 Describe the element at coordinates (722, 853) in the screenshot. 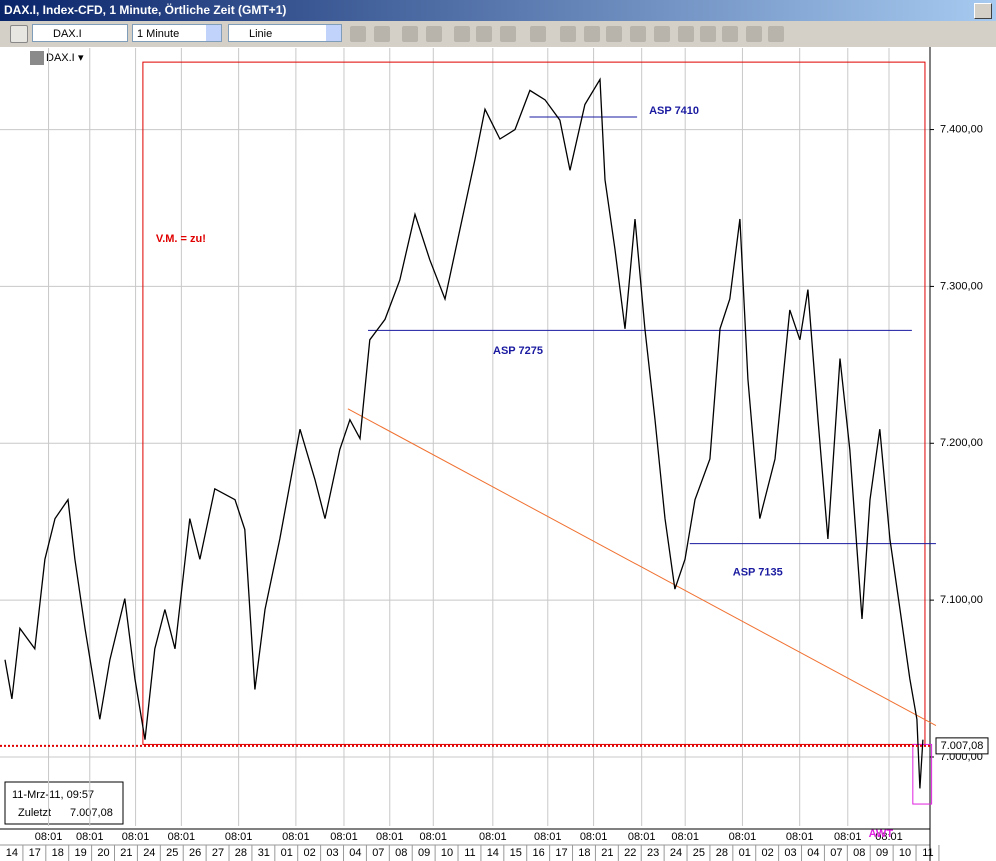

I see `x-category-label: 28` at that location.